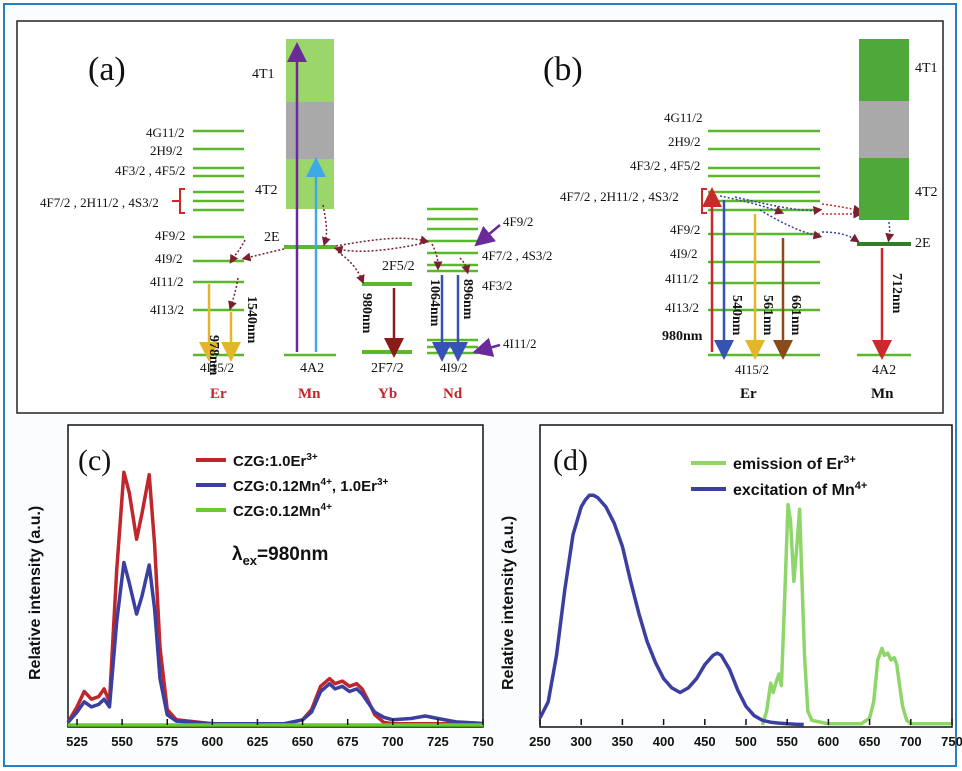  Describe the element at coordinates (764, 243) in the screenshot. I see `er-levels-b` at that location.